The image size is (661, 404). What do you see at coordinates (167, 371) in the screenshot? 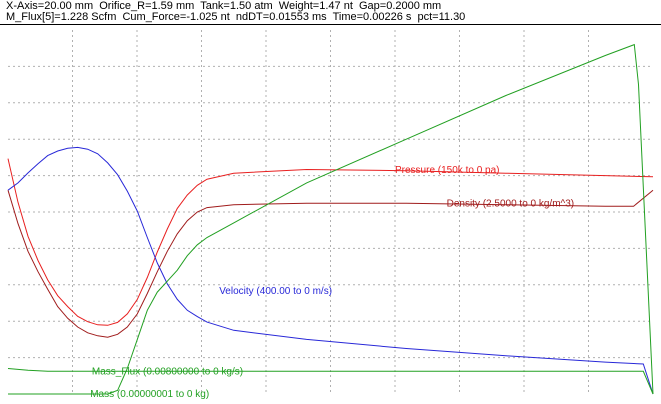
I see `mass-flux-label: Mass_Flux (0.00800000 to 0 kg/s)` at bounding box center [167, 371].